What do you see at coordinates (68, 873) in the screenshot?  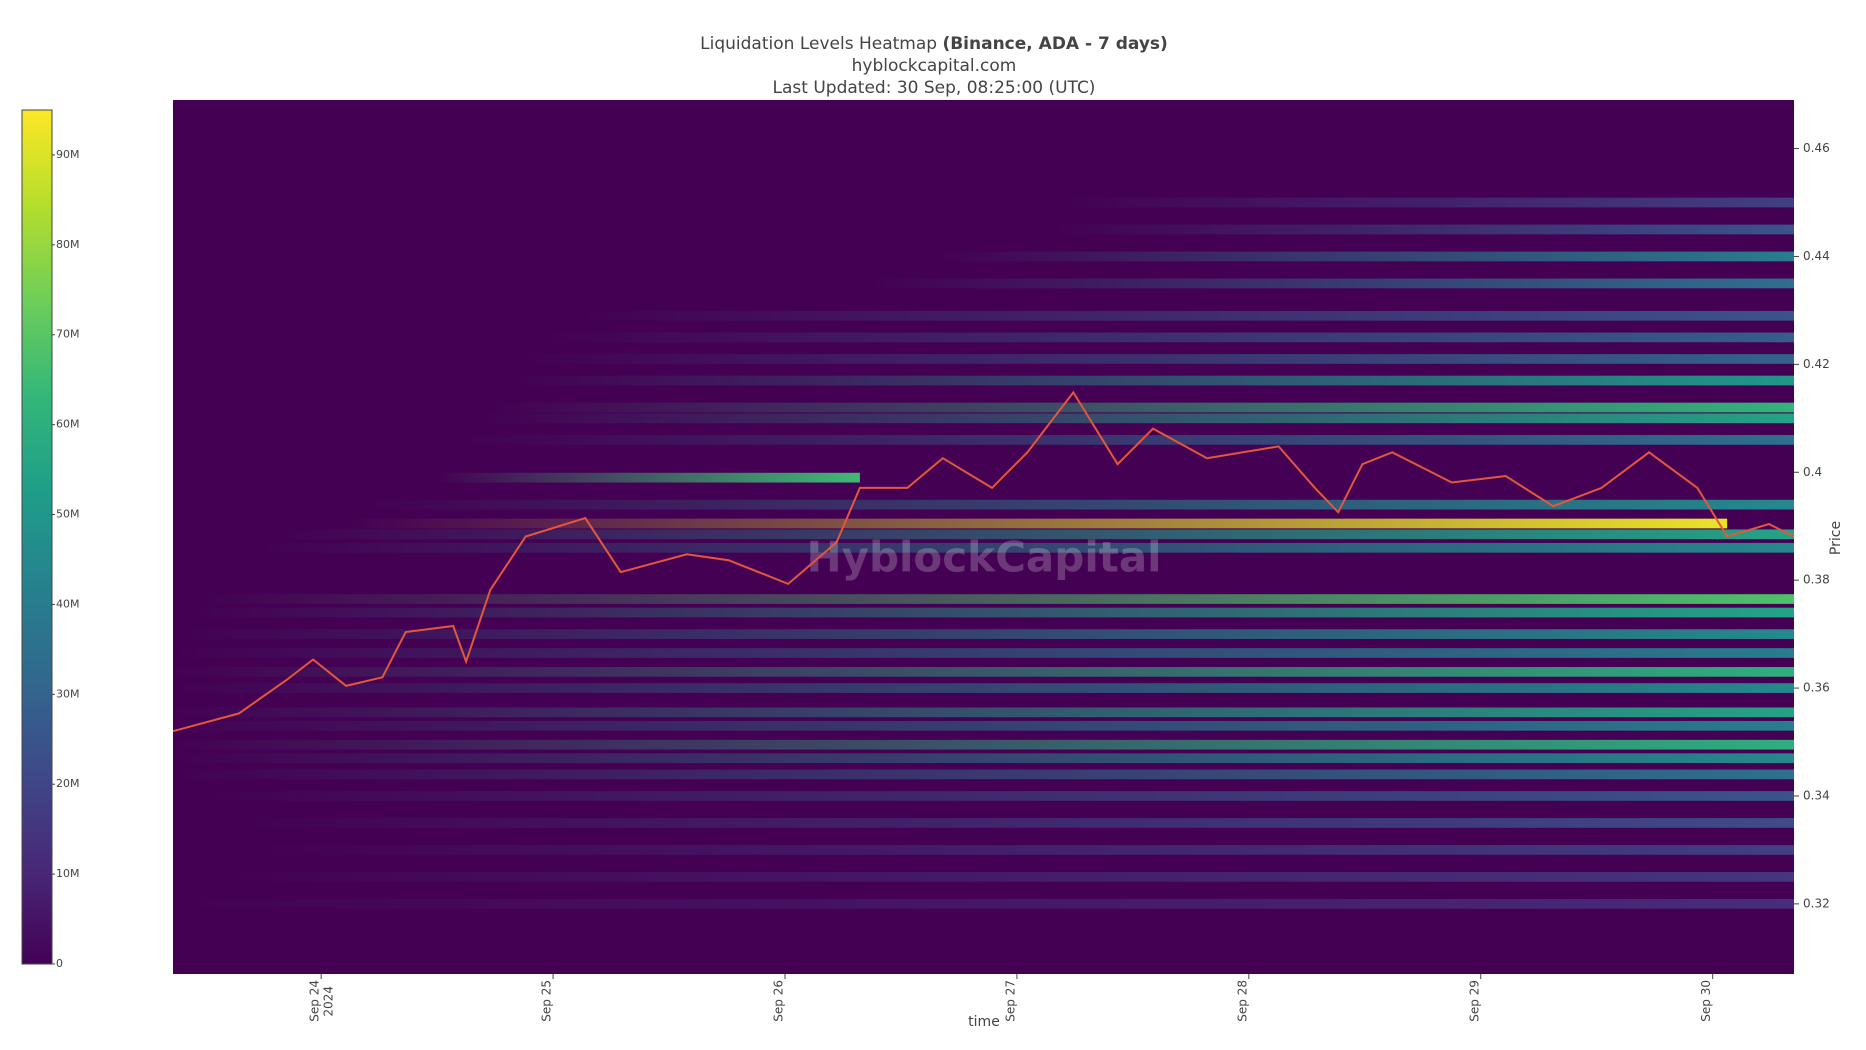 I see `colorbar-tick-label: 10M` at bounding box center [68, 873].